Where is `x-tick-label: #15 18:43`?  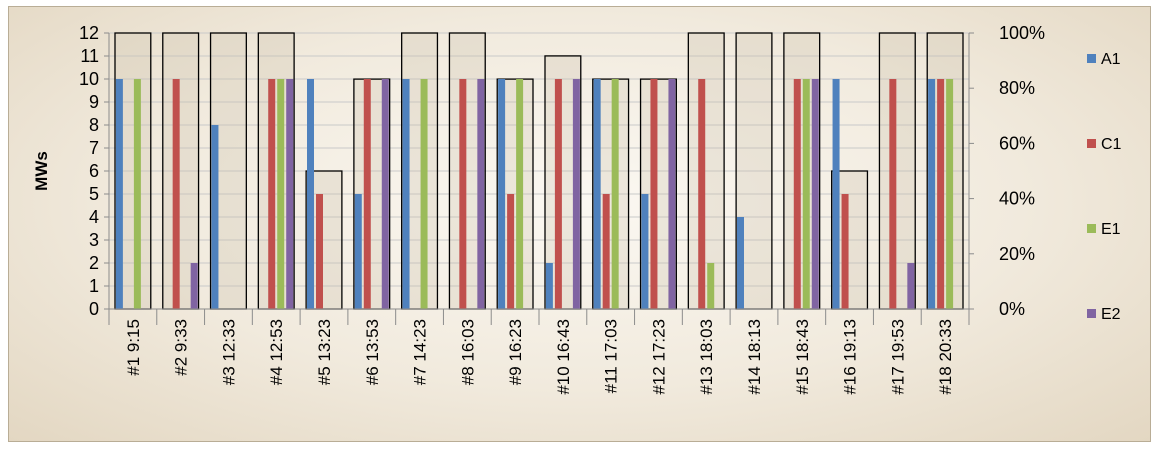 x-tick-label: #15 18:43 is located at coordinates (802, 357).